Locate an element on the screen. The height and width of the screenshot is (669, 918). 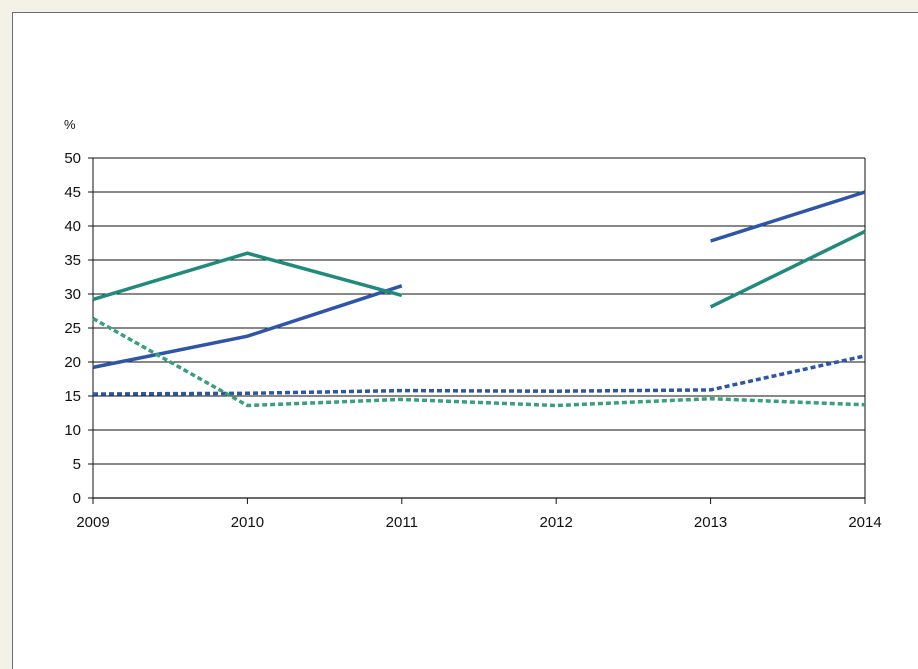
y-tick-label: 15 is located at coordinates (72, 396).